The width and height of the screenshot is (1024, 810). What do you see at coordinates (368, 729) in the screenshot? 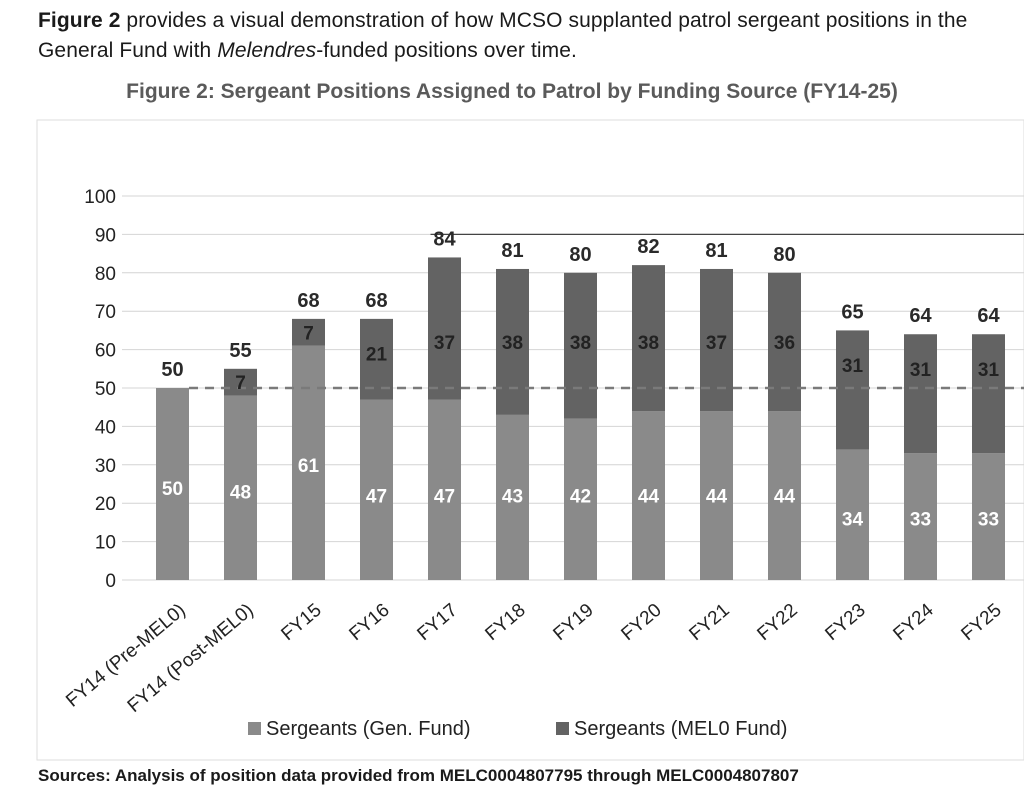
I see `legend-label-0: Sergeants (Gen. Fund)` at bounding box center [368, 729].